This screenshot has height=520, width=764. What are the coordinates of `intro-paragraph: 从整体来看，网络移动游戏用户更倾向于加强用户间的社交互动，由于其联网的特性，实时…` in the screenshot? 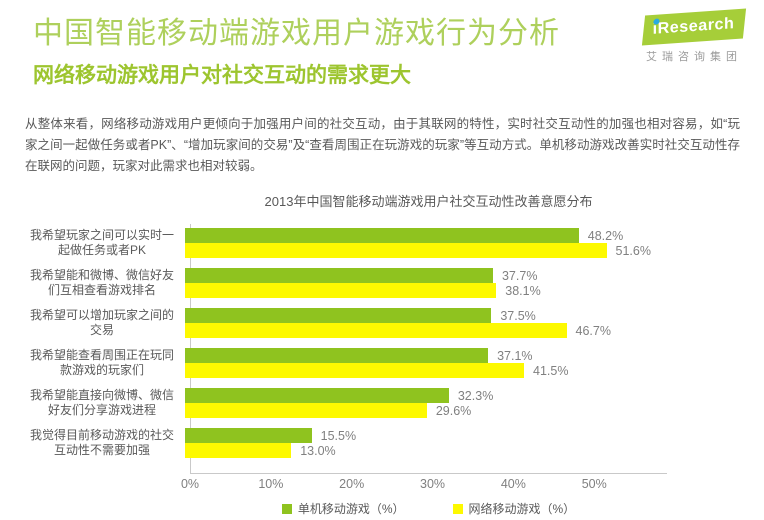 It's located at (382, 145).